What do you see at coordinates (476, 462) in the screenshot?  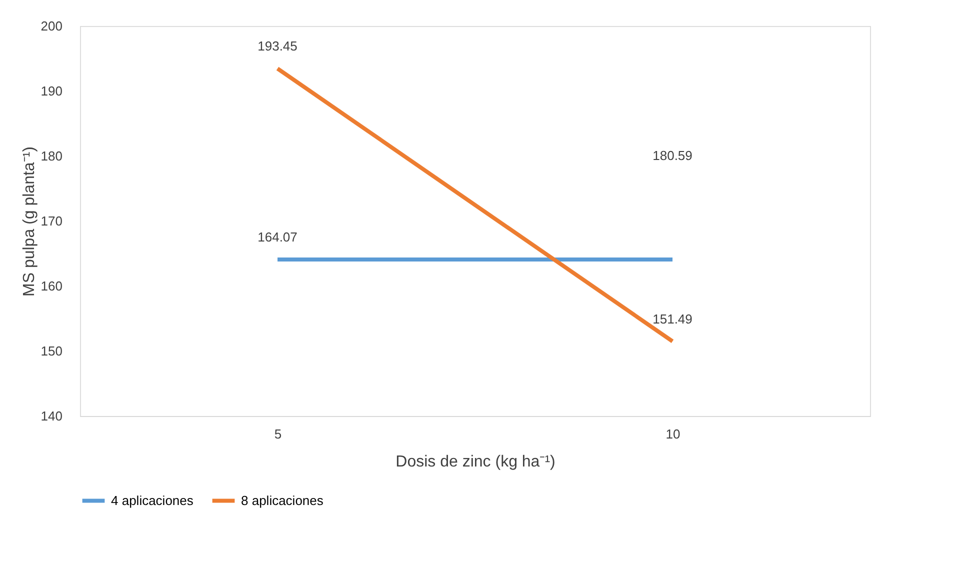 I see `x-axis-title: Dosis de zinc (kg ha⁻¹)` at bounding box center [476, 462].